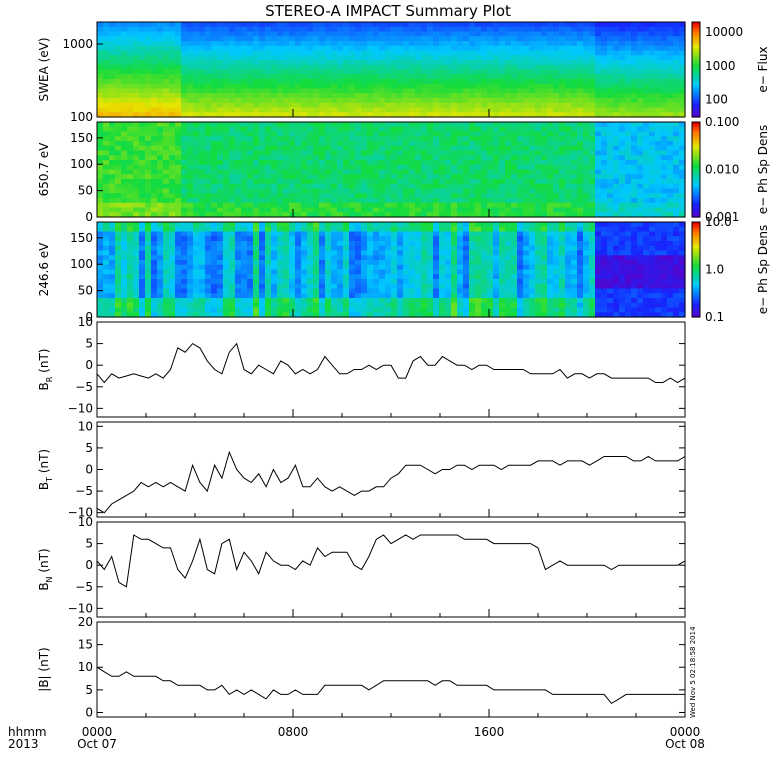 Image resolution: width=780 pixels, height=780 pixels. I want to click on colorbar-step, so click(696, 28).